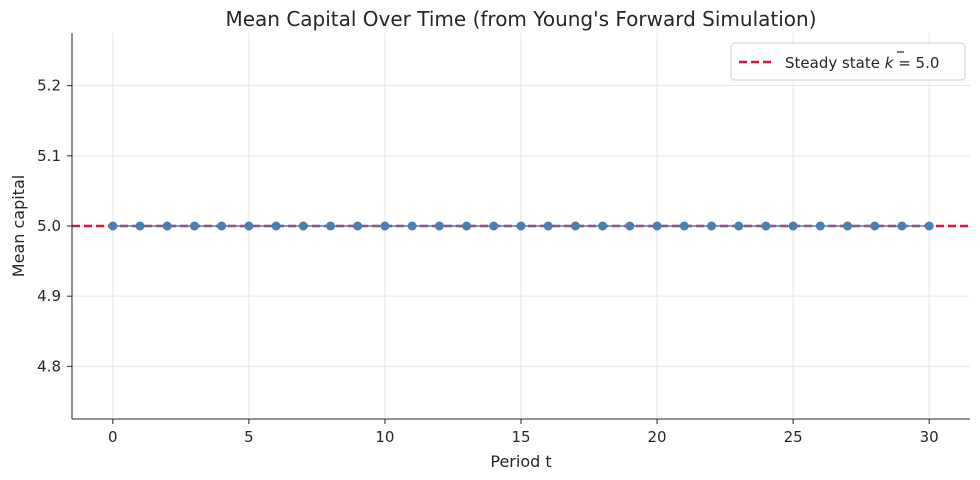 The width and height of the screenshot is (980, 480). What do you see at coordinates (49, 156) in the screenshot?
I see `y-tick-label: 5.1` at bounding box center [49, 156].